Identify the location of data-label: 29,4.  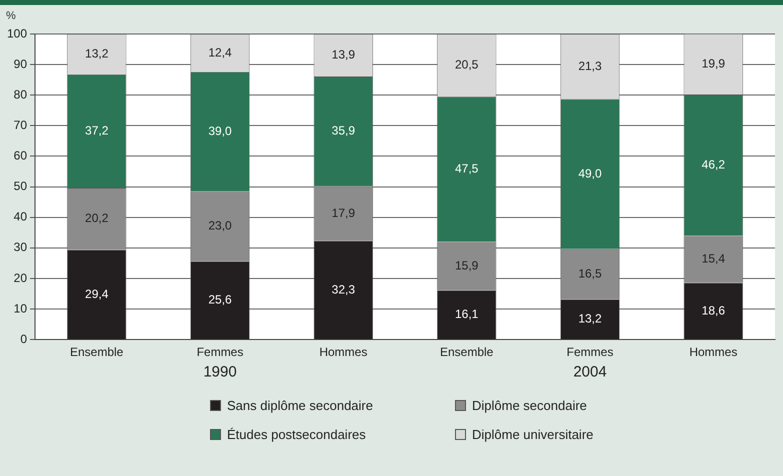
(97, 293).